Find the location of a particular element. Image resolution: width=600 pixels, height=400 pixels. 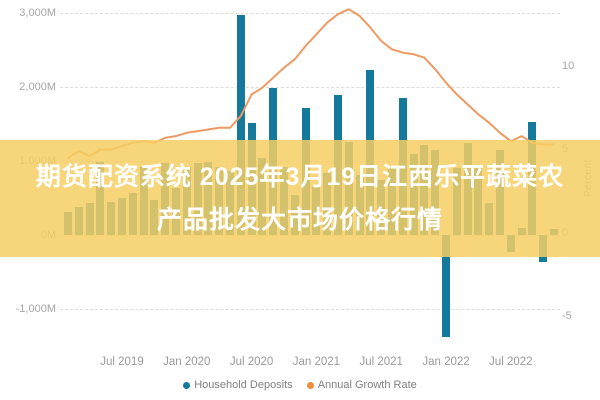

banner-title-line2: 产品批发大市场价格行情 is located at coordinates (299, 219).